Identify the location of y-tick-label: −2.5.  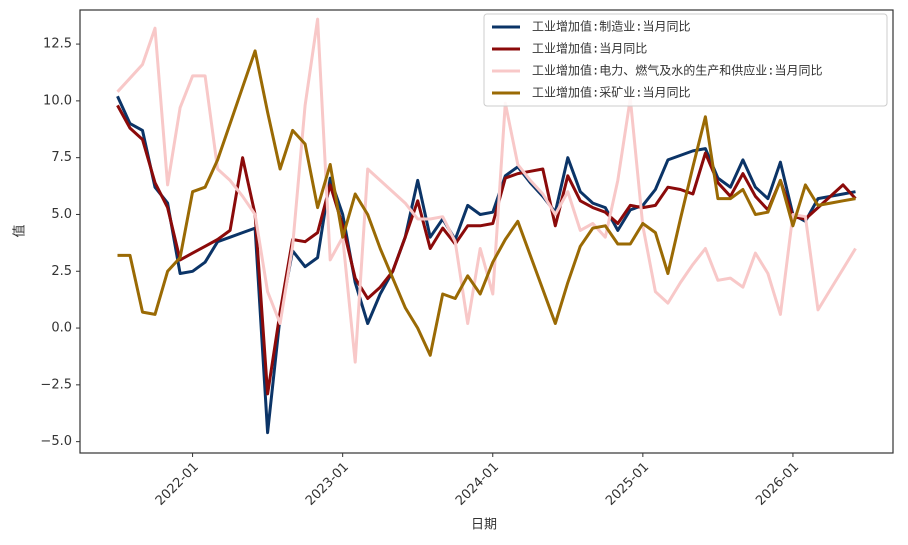
(56, 384).